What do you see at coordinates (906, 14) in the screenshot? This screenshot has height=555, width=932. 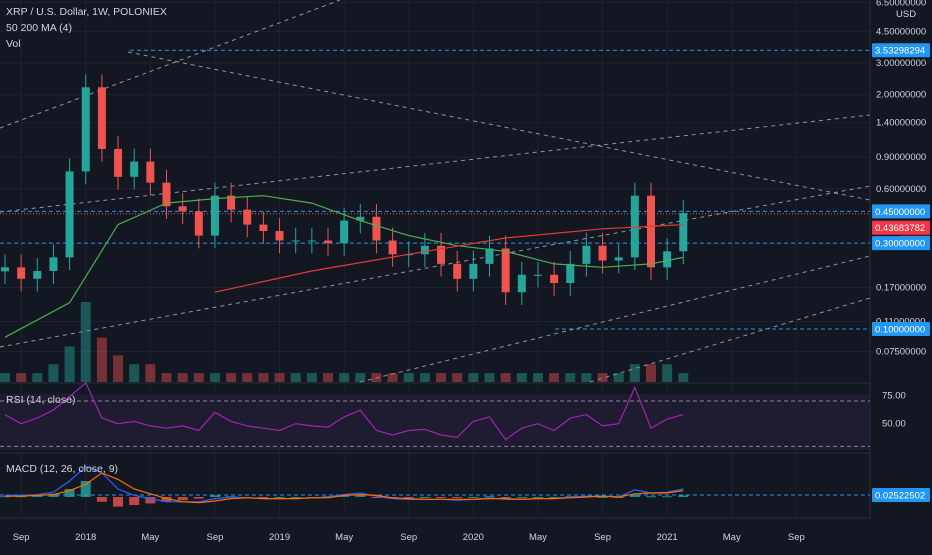 I see `currency-label: USD` at bounding box center [906, 14].